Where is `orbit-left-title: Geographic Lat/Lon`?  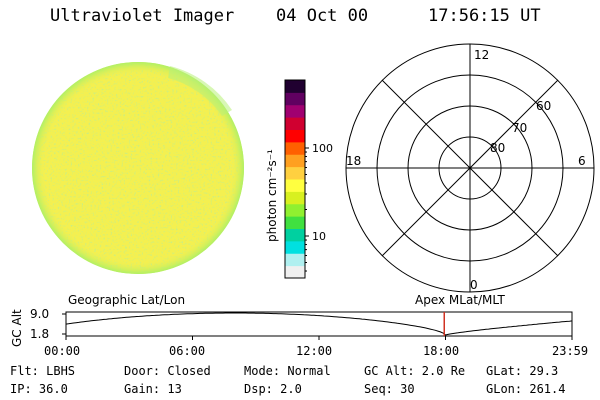 orbit-left-title: Geographic Lat/Lon is located at coordinates (126, 300).